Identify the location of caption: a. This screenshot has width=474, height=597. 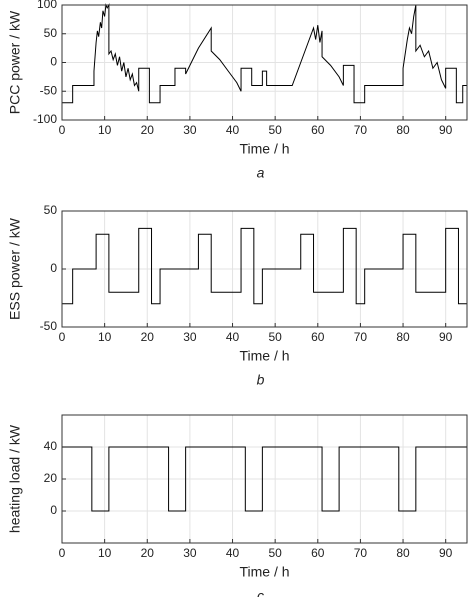
(261, 173).